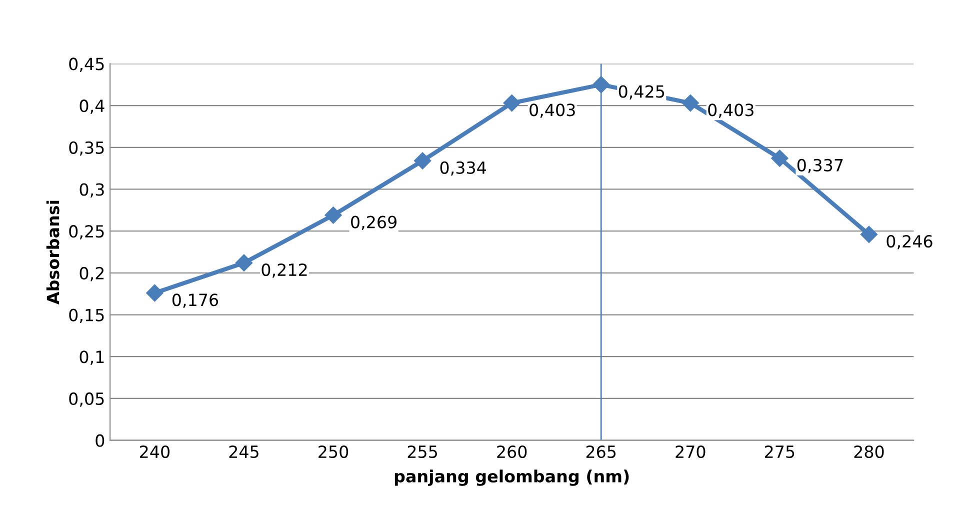  What do you see at coordinates (243, 451) in the screenshot?
I see `x-tick-label: 245` at bounding box center [243, 451].